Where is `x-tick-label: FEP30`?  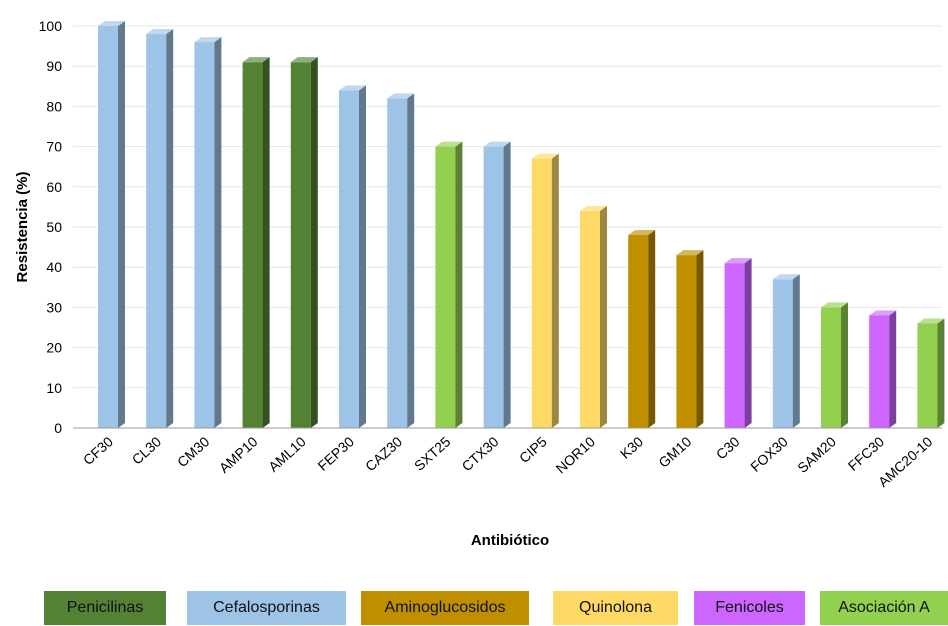
x-tick-label: FEP30 is located at coordinates (335, 453).